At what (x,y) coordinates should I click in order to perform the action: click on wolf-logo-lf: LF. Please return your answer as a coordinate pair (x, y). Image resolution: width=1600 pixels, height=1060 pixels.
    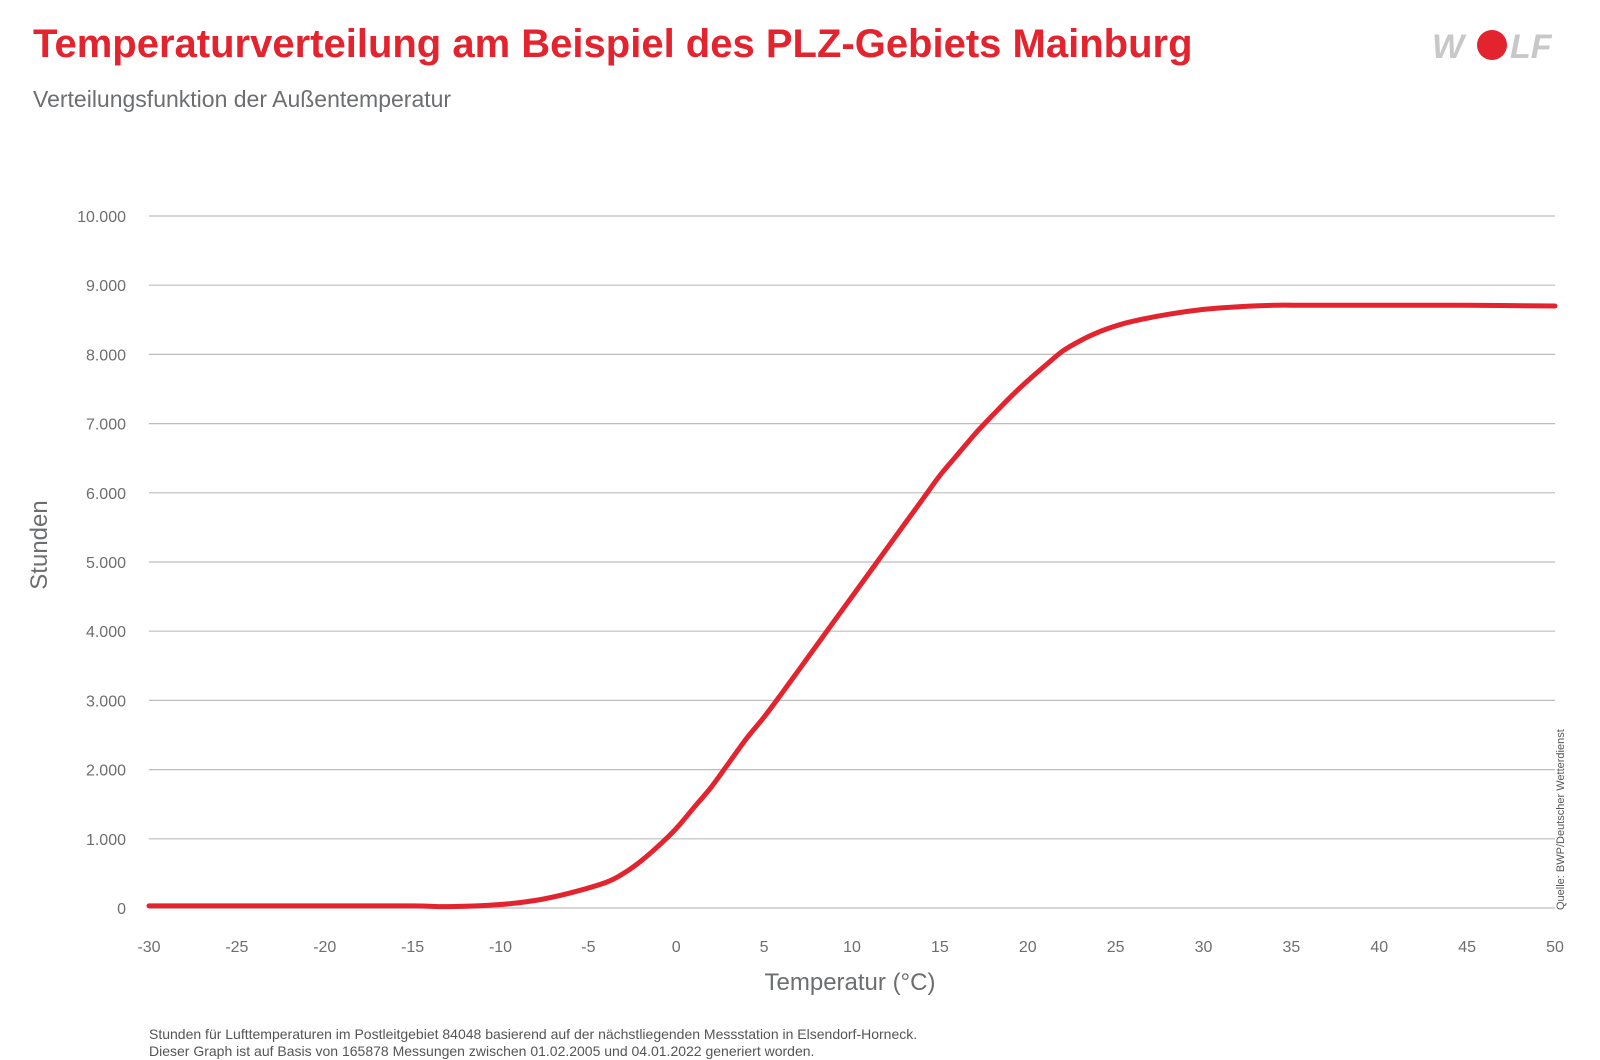
    Looking at the image, I should click on (1531, 46).